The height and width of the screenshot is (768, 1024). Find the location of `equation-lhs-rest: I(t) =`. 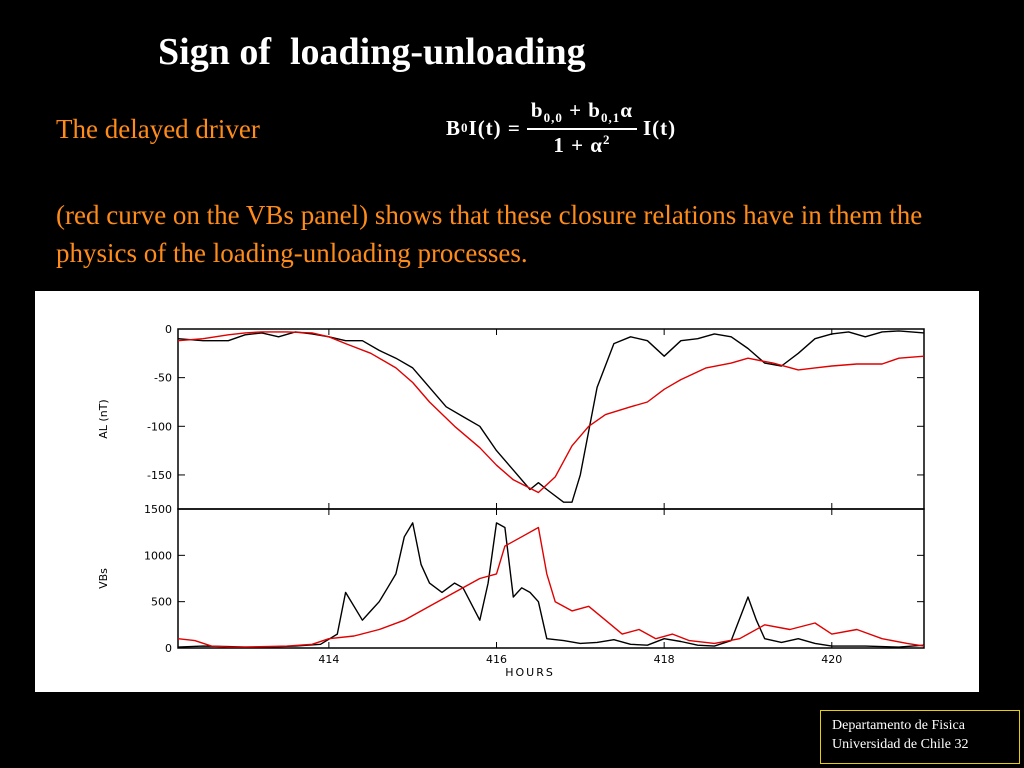

equation-lhs-rest: I(t) = is located at coordinates (494, 127).